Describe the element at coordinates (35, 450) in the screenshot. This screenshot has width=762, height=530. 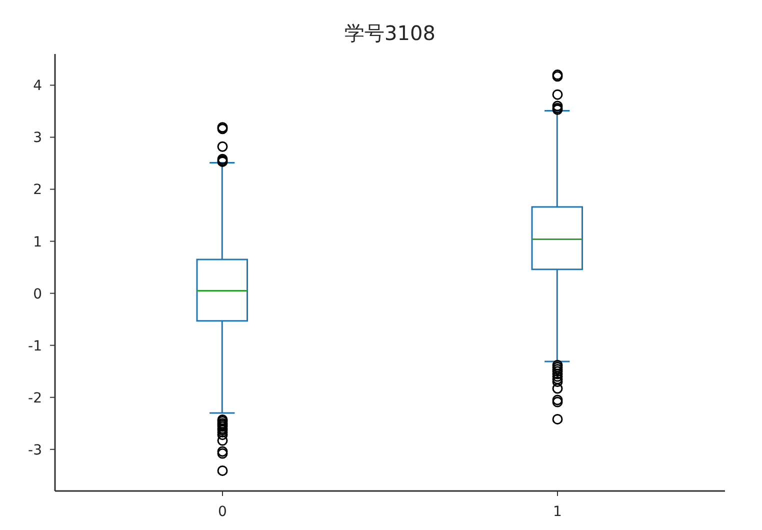
I see `y-tick-label: -3` at that location.